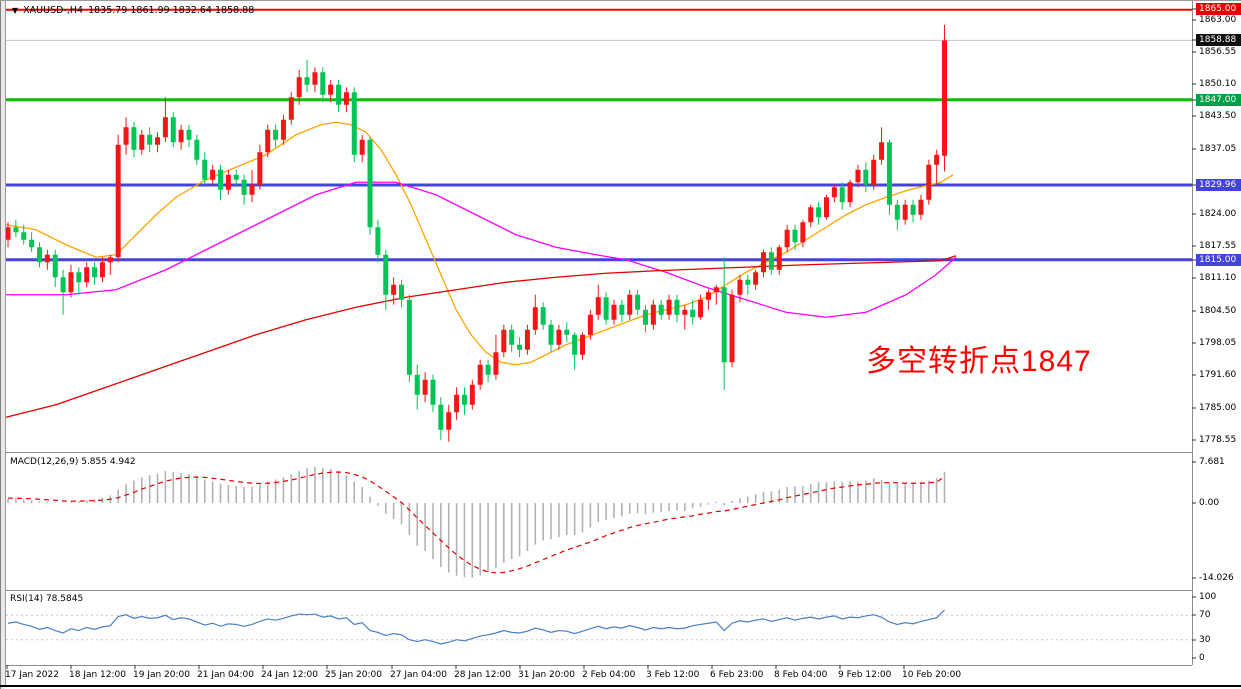  I want to click on window-top-border, so click(620, 0).